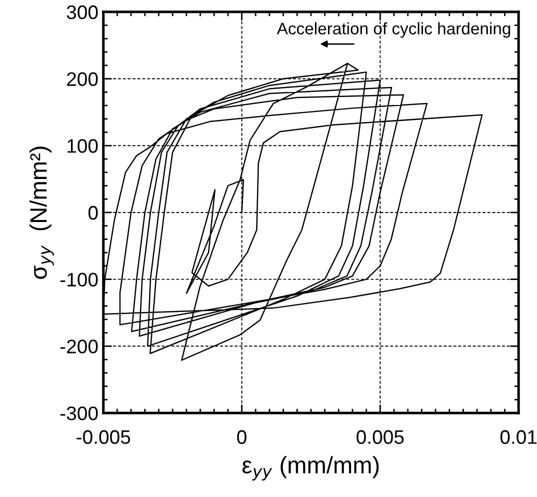 The height and width of the screenshot is (497, 537). Describe the element at coordinates (83, 146) in the screenshot. I see `y-tick-label: 100` at that location.